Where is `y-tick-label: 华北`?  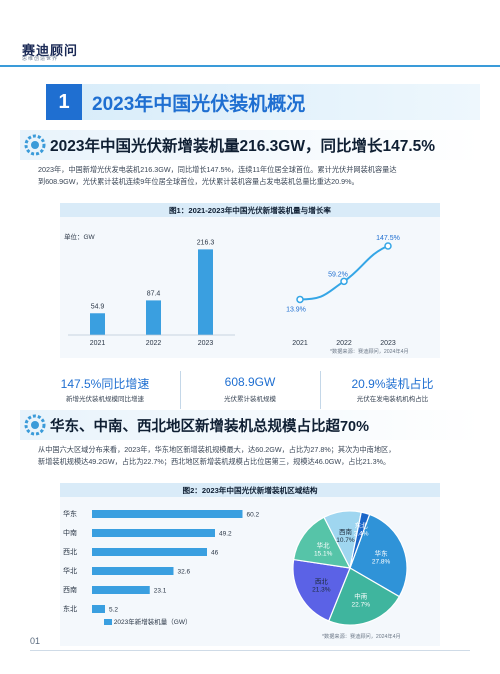
y-tick-label: 华北 is located at coordinates (70, 570).